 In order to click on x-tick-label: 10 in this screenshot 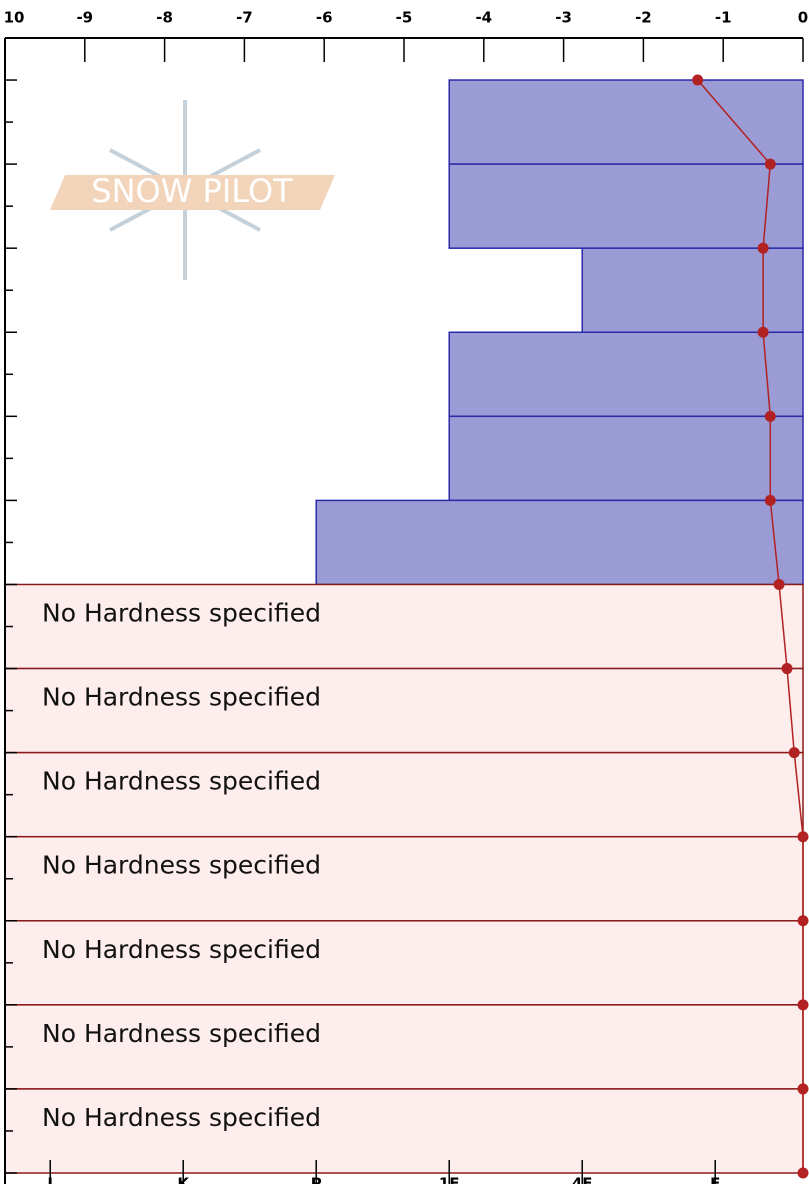, I will do `click(14, 18)`.